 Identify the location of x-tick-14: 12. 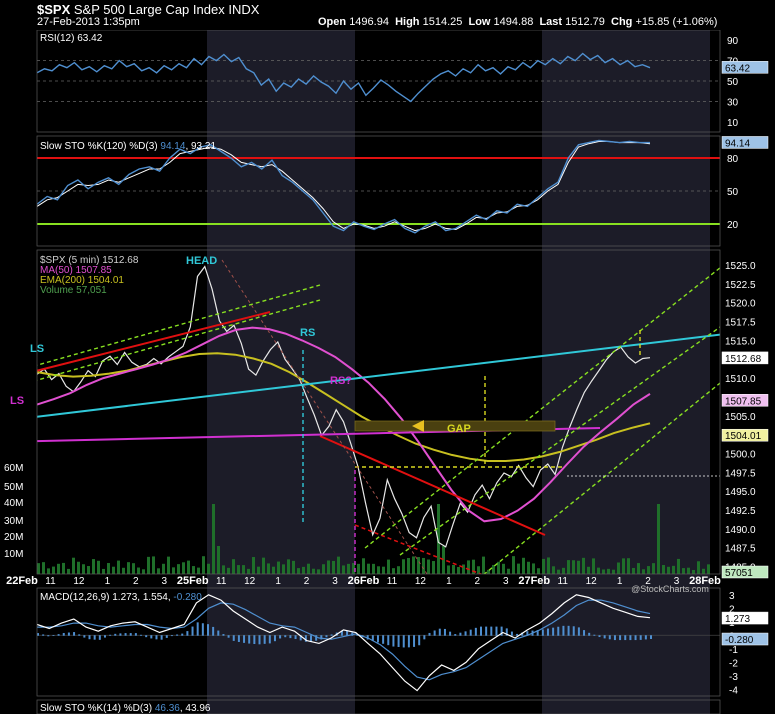
(421, 581).